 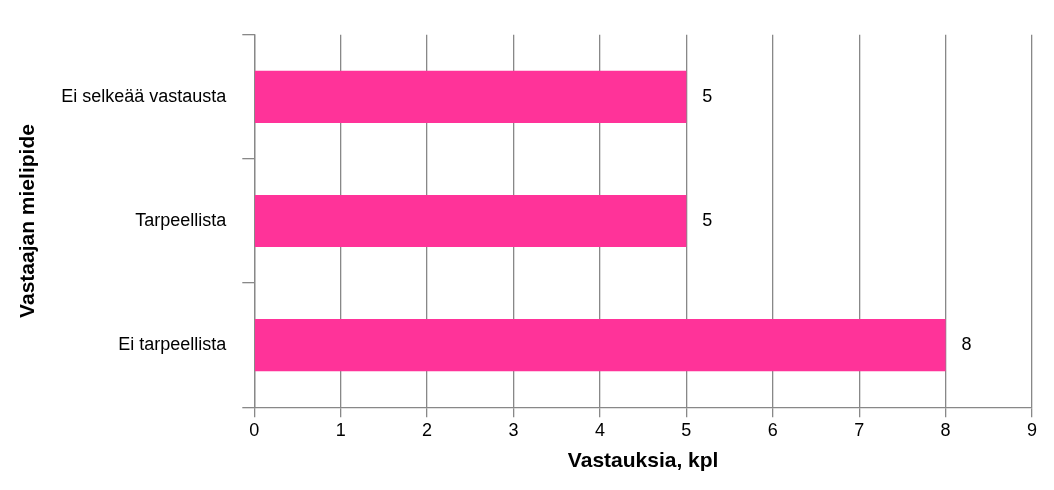 What do you see at coordinates (173, 344) in the screenshot?
I see `y-tick-label: Ei tarpeellista` at bounding box center [173, 344].